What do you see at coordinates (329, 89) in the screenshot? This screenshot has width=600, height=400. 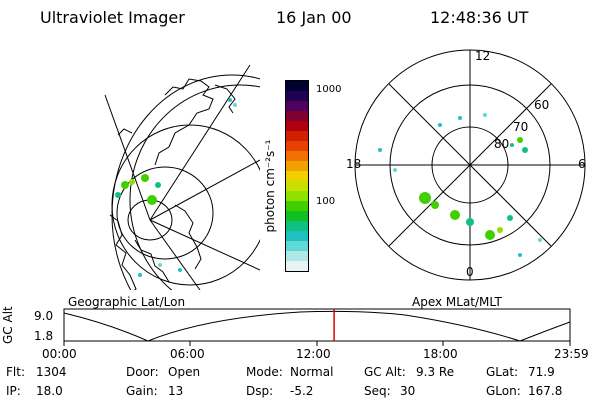 I see `colorbar-tick-1000: 1000` at bounding box center [329, 89].